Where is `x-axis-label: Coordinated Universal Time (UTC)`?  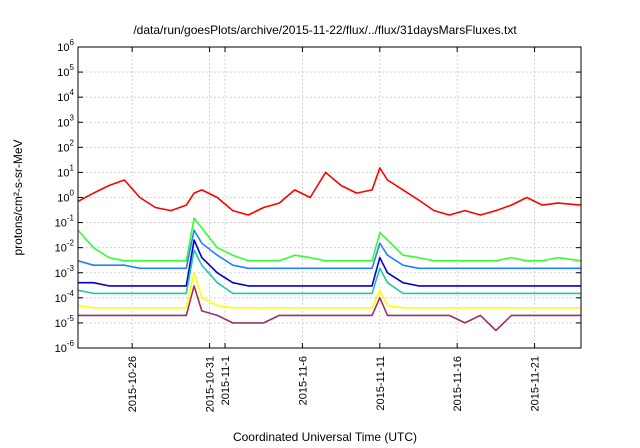
x-axis-label: Coordinated Universal Time (UTC) is located at coordinates (325, 437).